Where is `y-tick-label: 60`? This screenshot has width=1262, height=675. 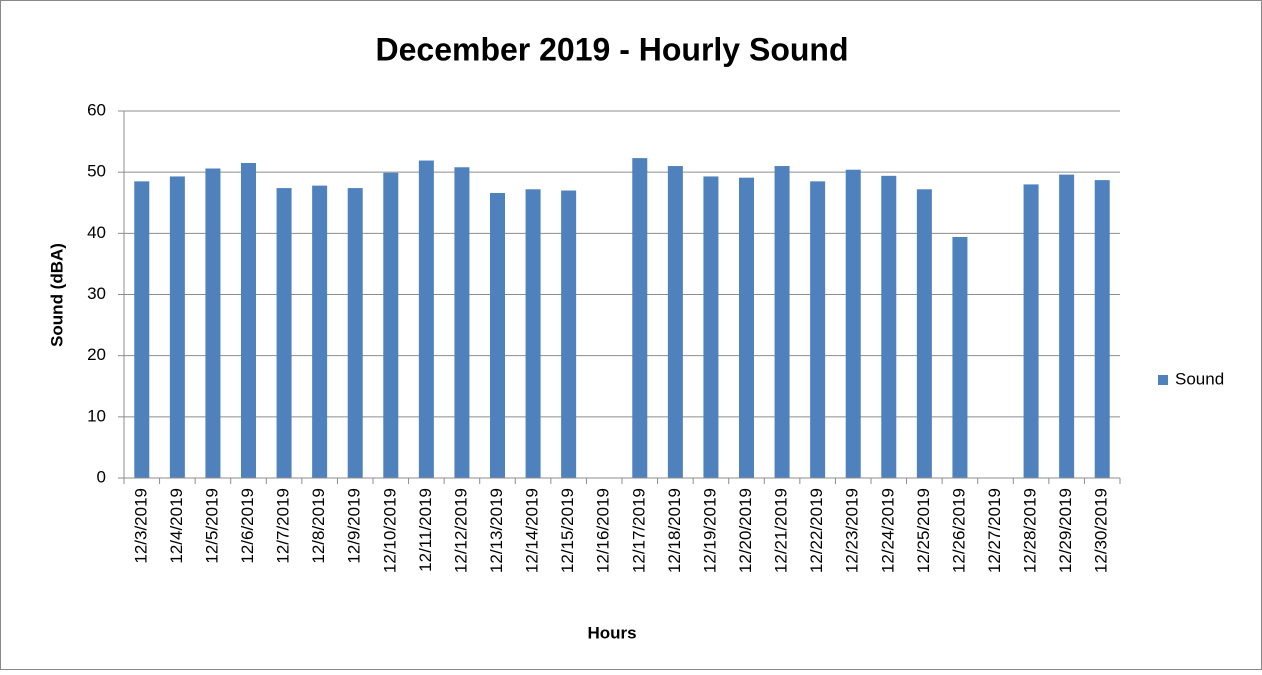
y-tick-label: 60 is located at coordinates (96, 109).